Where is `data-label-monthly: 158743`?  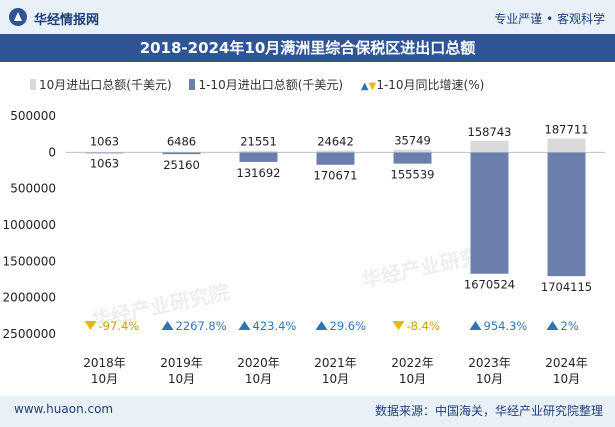
data-label-monthly: 158743 is located at coordinates (490, 132).